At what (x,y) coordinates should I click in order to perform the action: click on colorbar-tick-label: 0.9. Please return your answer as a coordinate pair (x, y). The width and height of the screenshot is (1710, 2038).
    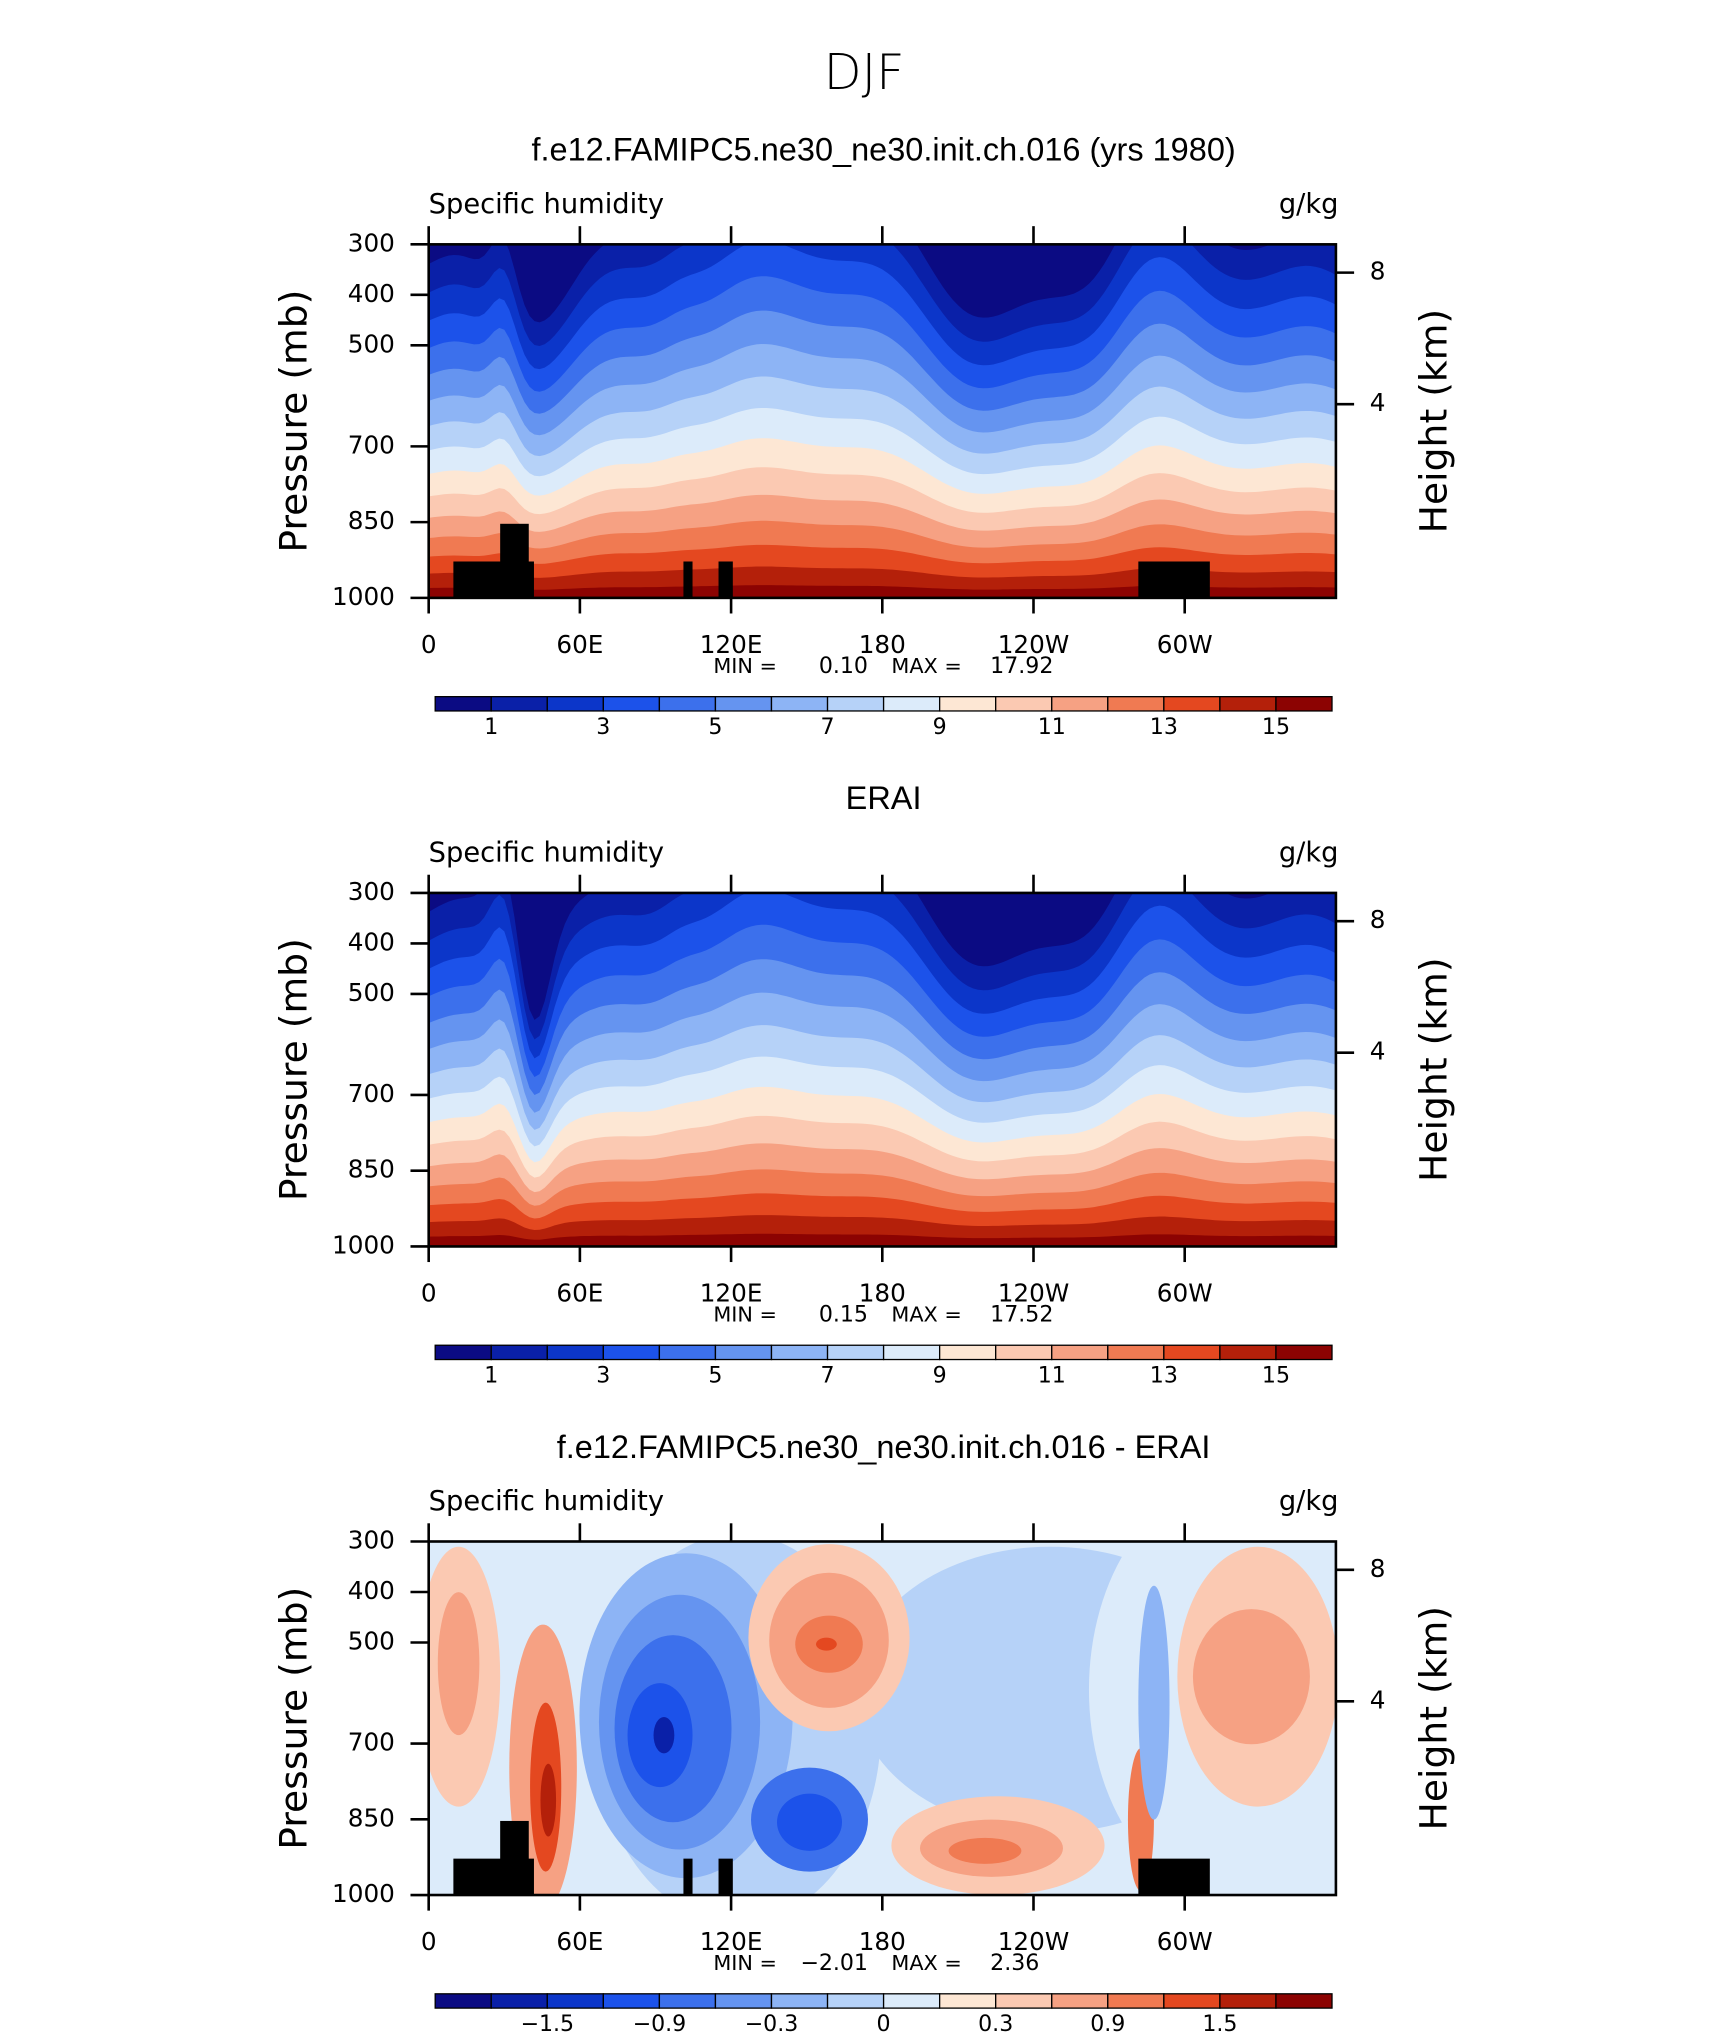
    Looking at the image, I should click on (1107, 2024).